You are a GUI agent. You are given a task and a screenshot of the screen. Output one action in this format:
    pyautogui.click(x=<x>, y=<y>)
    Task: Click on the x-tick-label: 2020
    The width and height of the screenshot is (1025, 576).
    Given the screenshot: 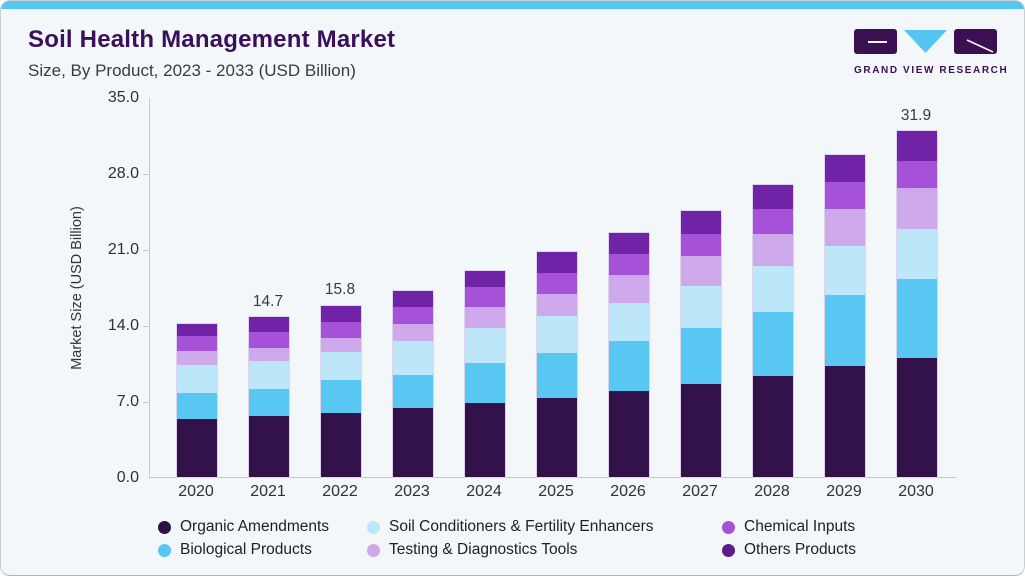 What is the action you would take?
    pyautogui.click(x=196, y=491)
    